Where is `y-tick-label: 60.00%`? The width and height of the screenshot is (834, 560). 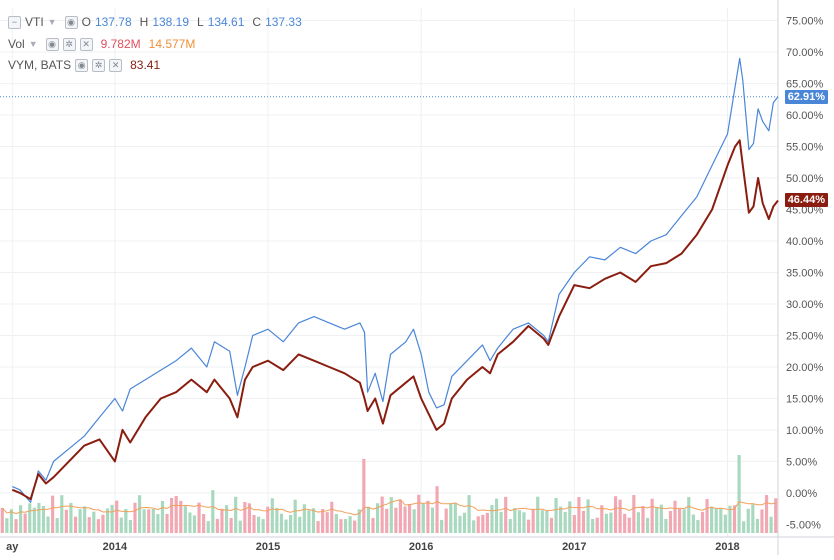
y-tick-label: 60.00% is located at coordinates (805, 116).